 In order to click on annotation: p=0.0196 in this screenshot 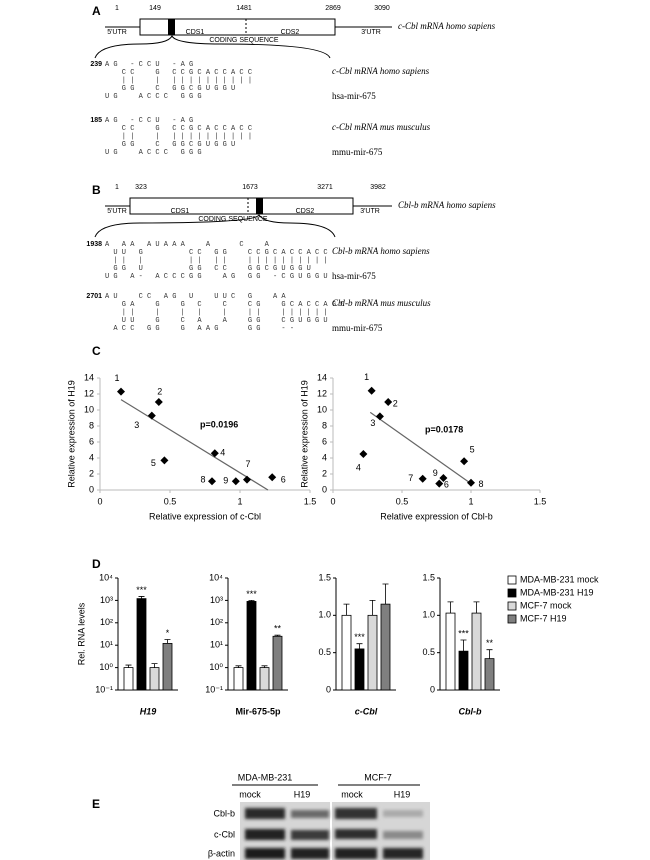, I will do `click(219, 424)`.